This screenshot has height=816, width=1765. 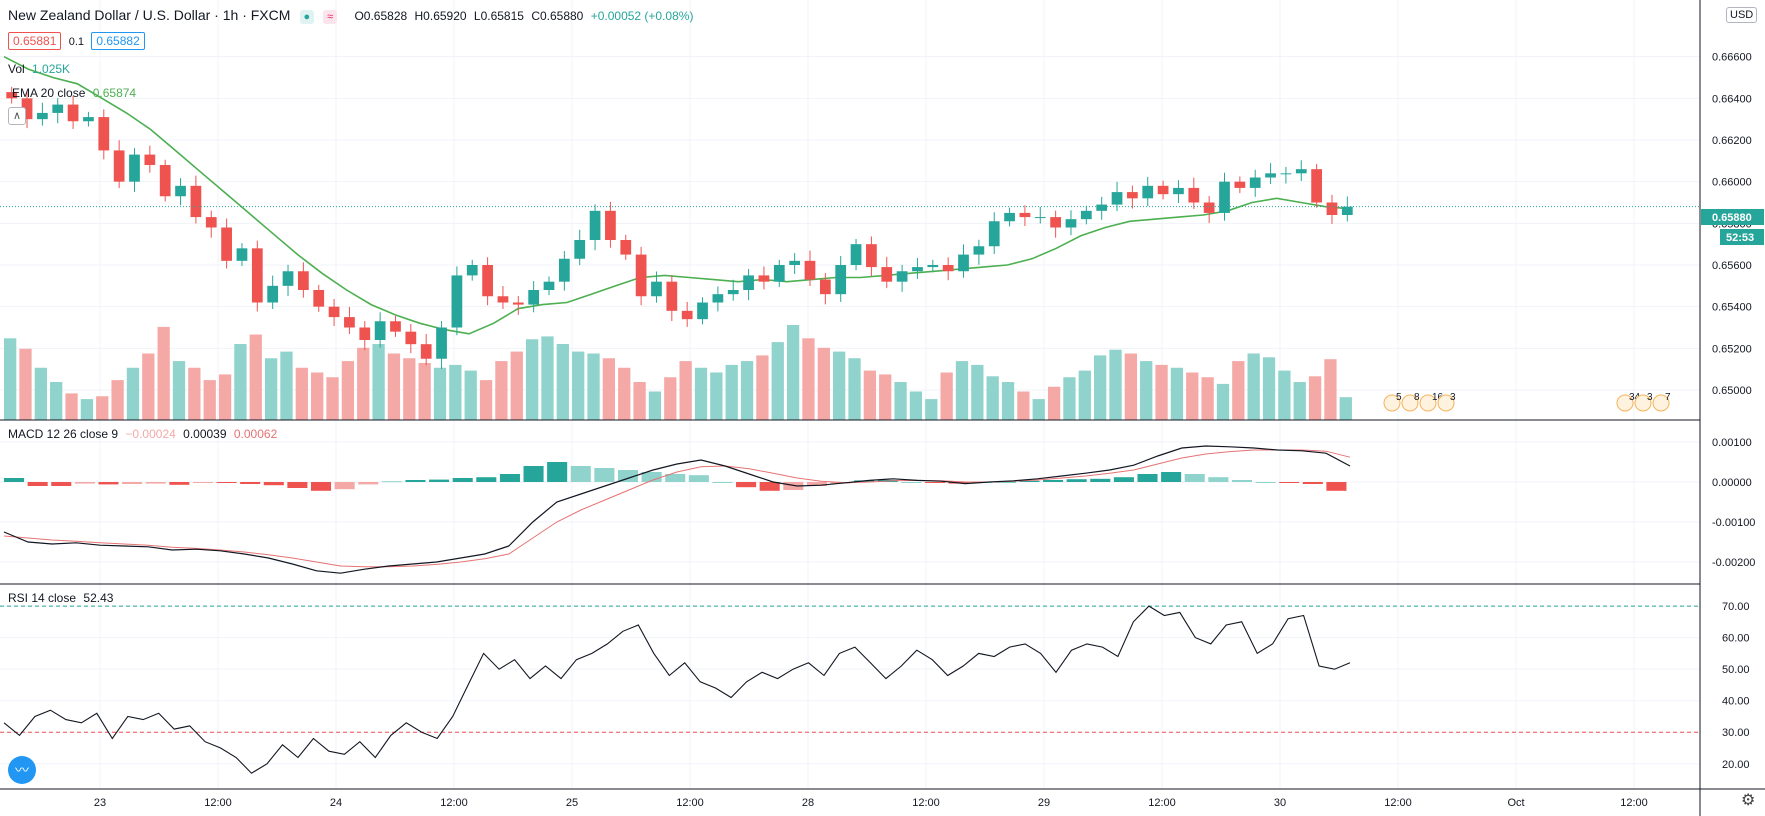 What do you see at coordinates (22, 770) in the screenshot?
I see `tradingview-logo-icon: 〰` at bounding box center [22, 770].